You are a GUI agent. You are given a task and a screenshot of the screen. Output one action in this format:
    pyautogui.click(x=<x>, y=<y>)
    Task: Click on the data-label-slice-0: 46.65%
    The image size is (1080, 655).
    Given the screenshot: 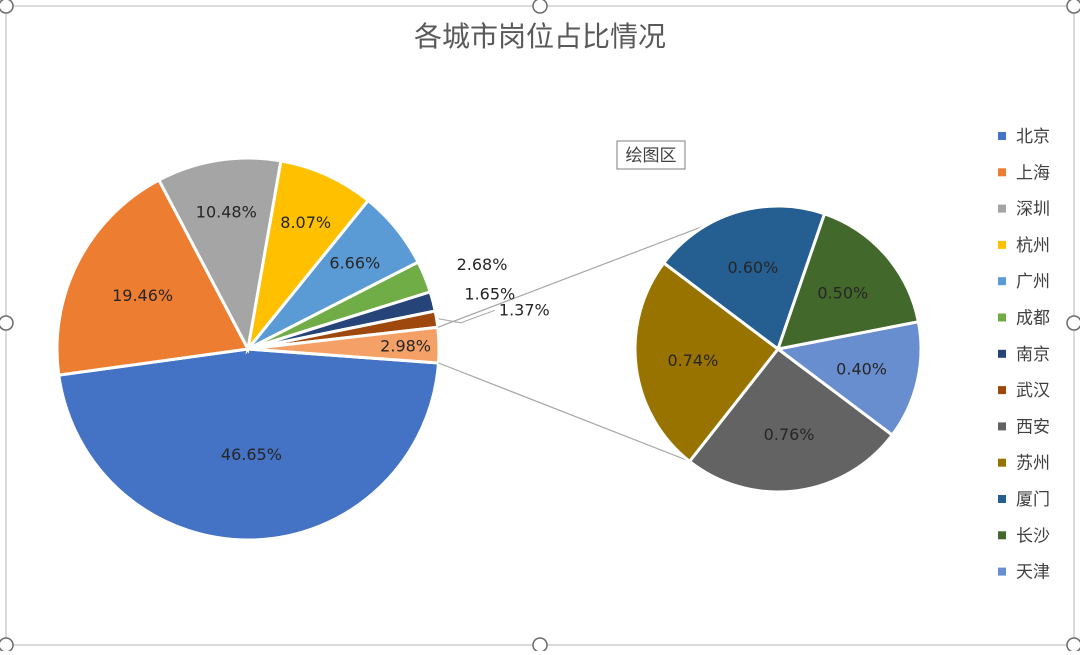 What is the action you would take?
    pyautogui.click(x=251, y=454)
    